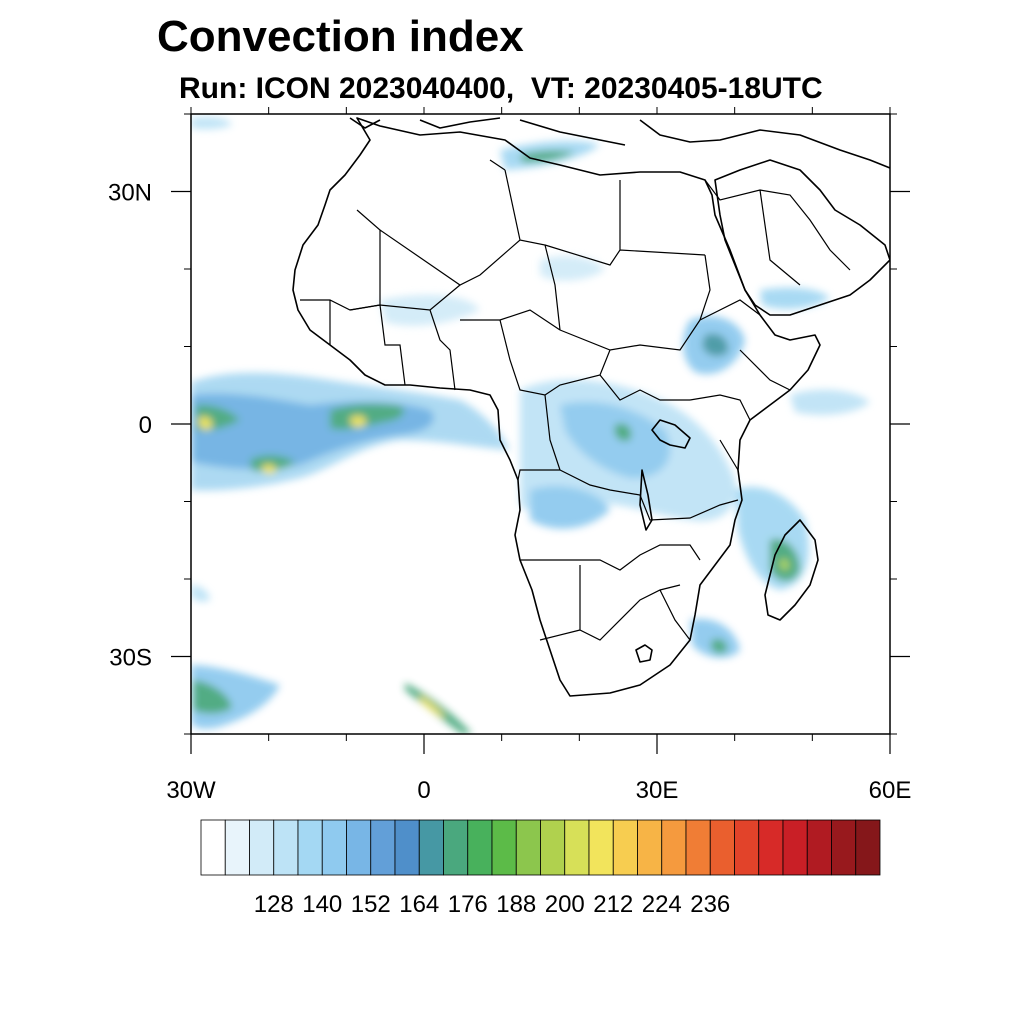  Describe the element at coordinates (212, 697) in the screenshot. I see `convection-region-sw-atlantic-green` at that location.